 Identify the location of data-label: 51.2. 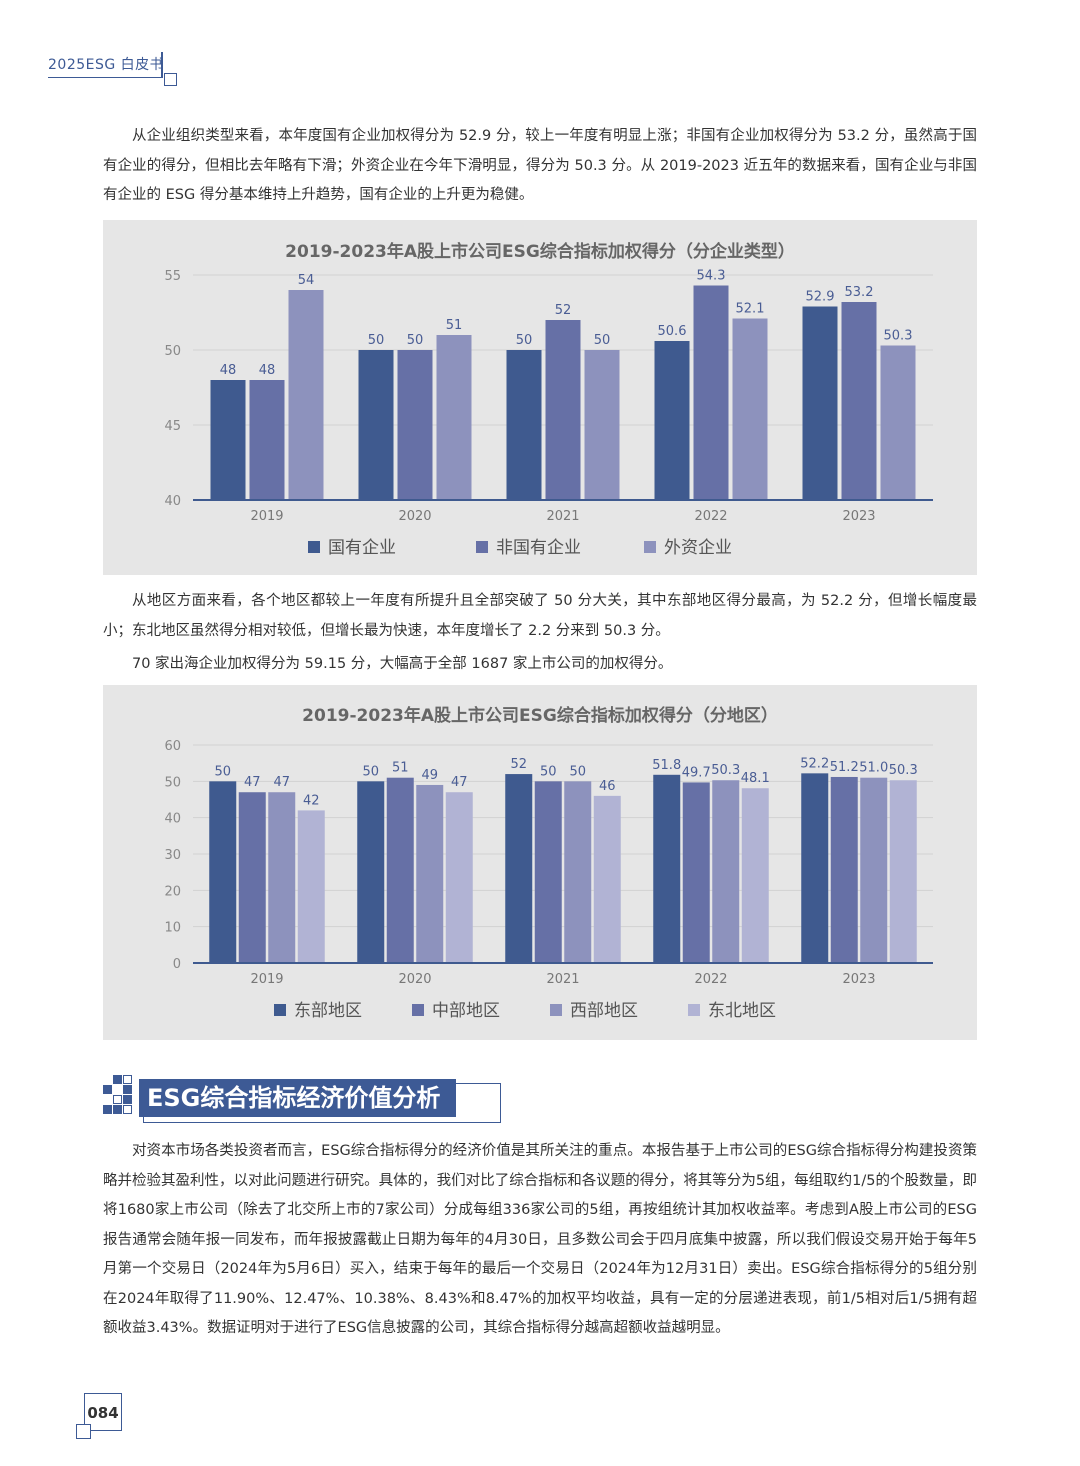
(844, 767).